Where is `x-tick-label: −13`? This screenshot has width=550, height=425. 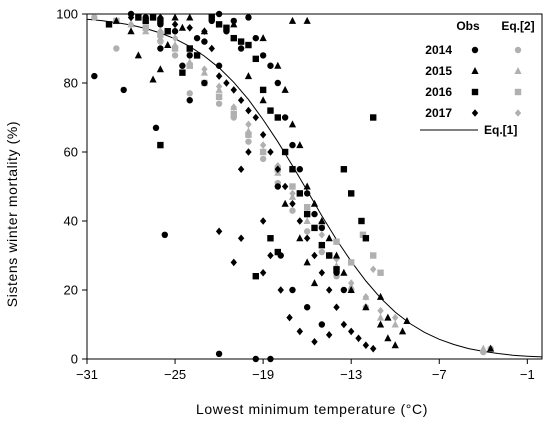
x-tick-label: −13 is located at coordinates (351, 374).